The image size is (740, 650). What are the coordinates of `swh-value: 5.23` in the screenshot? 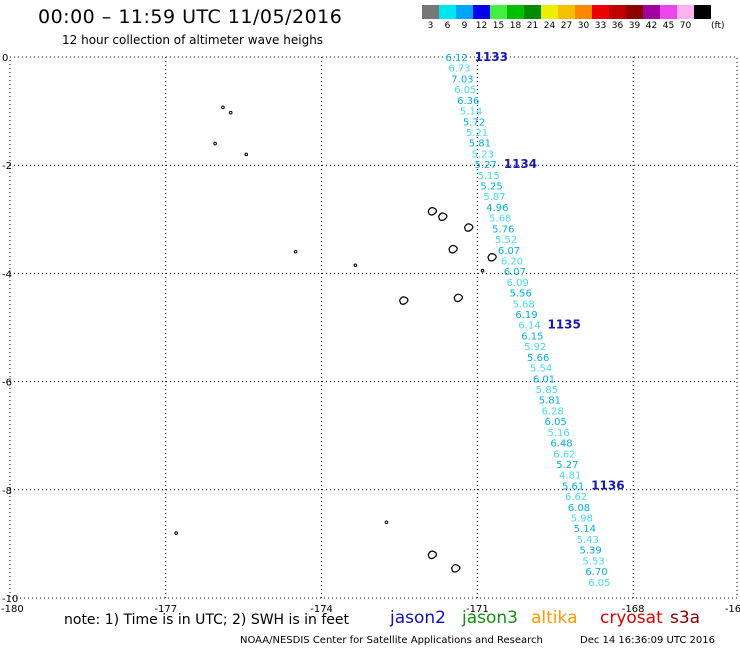 It's located at (483, 154).